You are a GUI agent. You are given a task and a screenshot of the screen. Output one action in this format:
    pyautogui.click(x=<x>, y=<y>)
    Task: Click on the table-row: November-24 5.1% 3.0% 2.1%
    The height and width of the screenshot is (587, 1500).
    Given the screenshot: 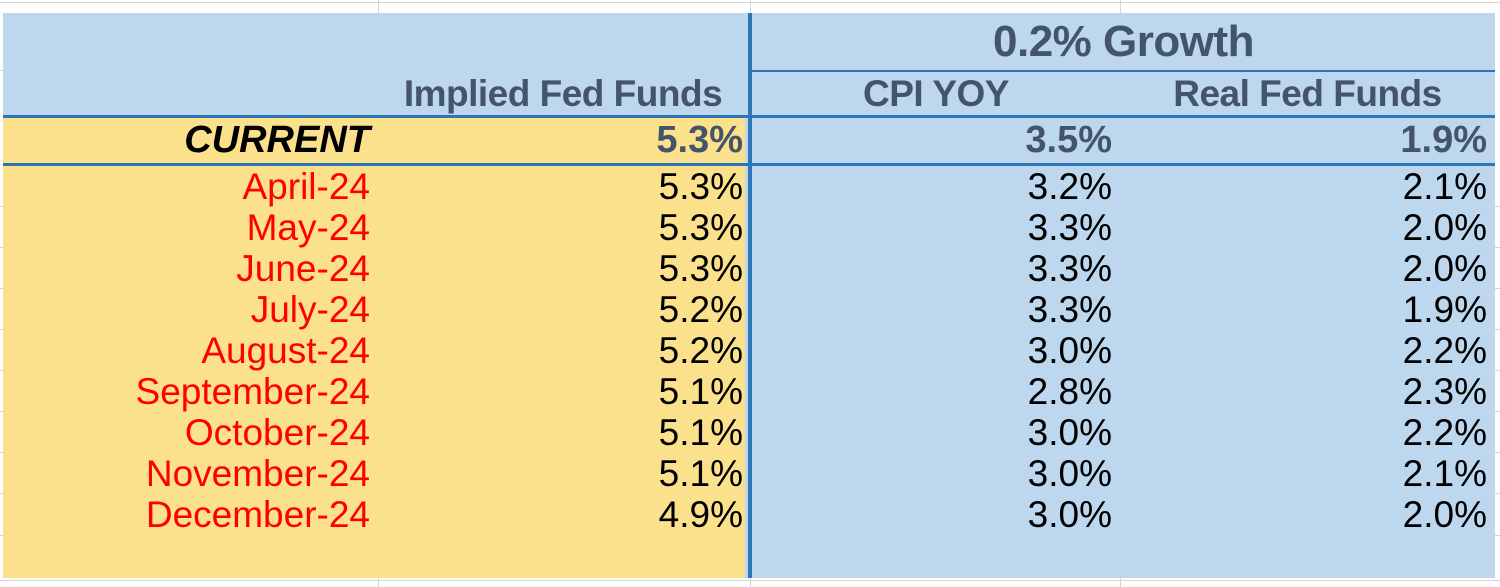 What is the action you would take?
    pyautogui.click(x=749, y=473)
    